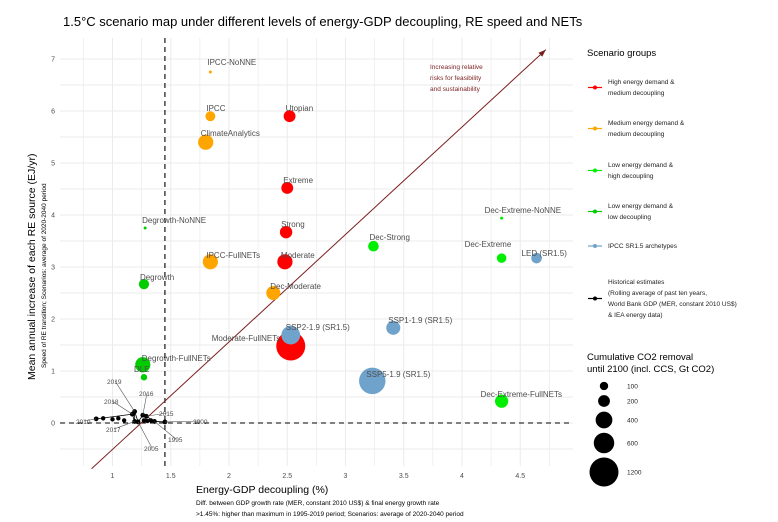 This screenshot has width=778, height=522. What do you see at coordinates (53, 164) in the screenshot?
I see `y-tick-label: 5` at bounding box center [53, 164].